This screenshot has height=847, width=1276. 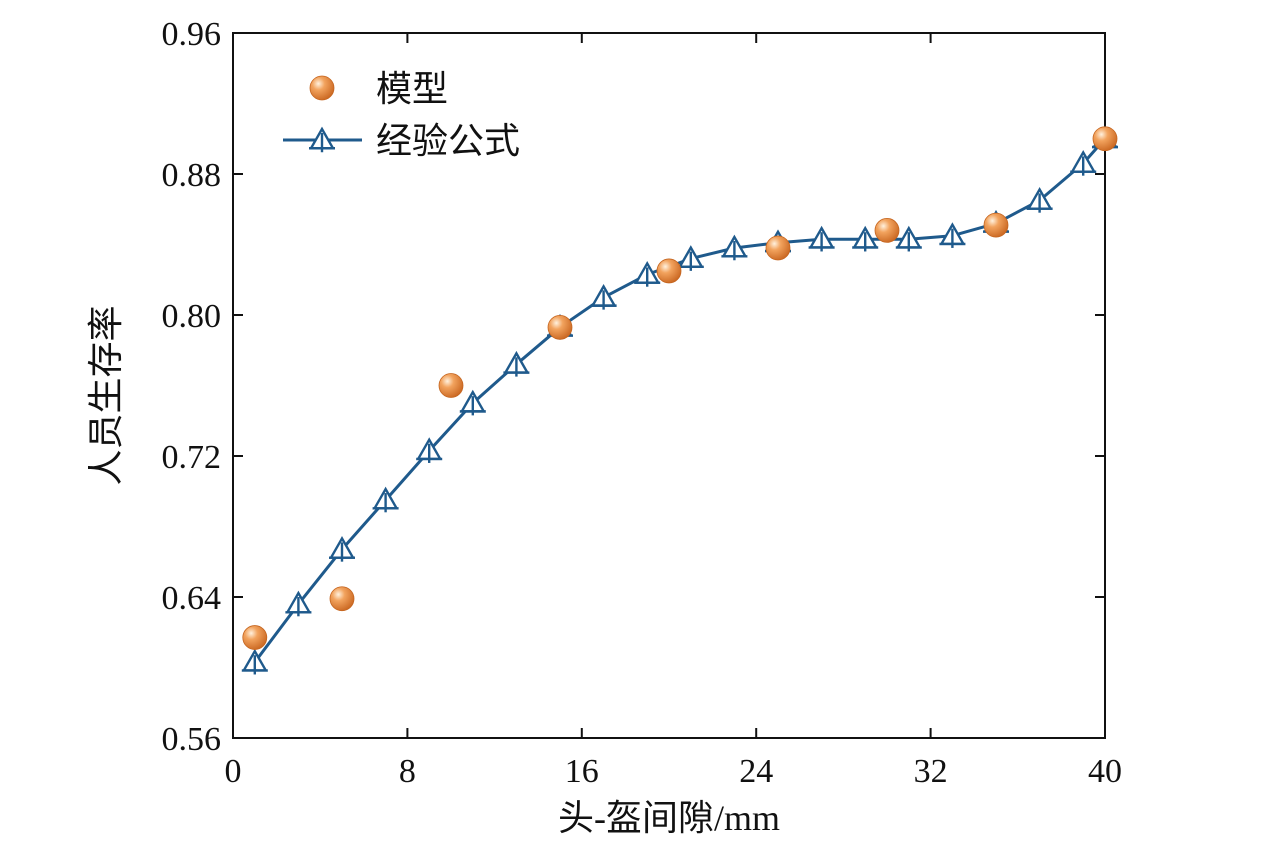 What do you see at coordinates (192, 739) in the screenshot?
I see `y-tick-label: 0.56` at bounding box center [192, 739].